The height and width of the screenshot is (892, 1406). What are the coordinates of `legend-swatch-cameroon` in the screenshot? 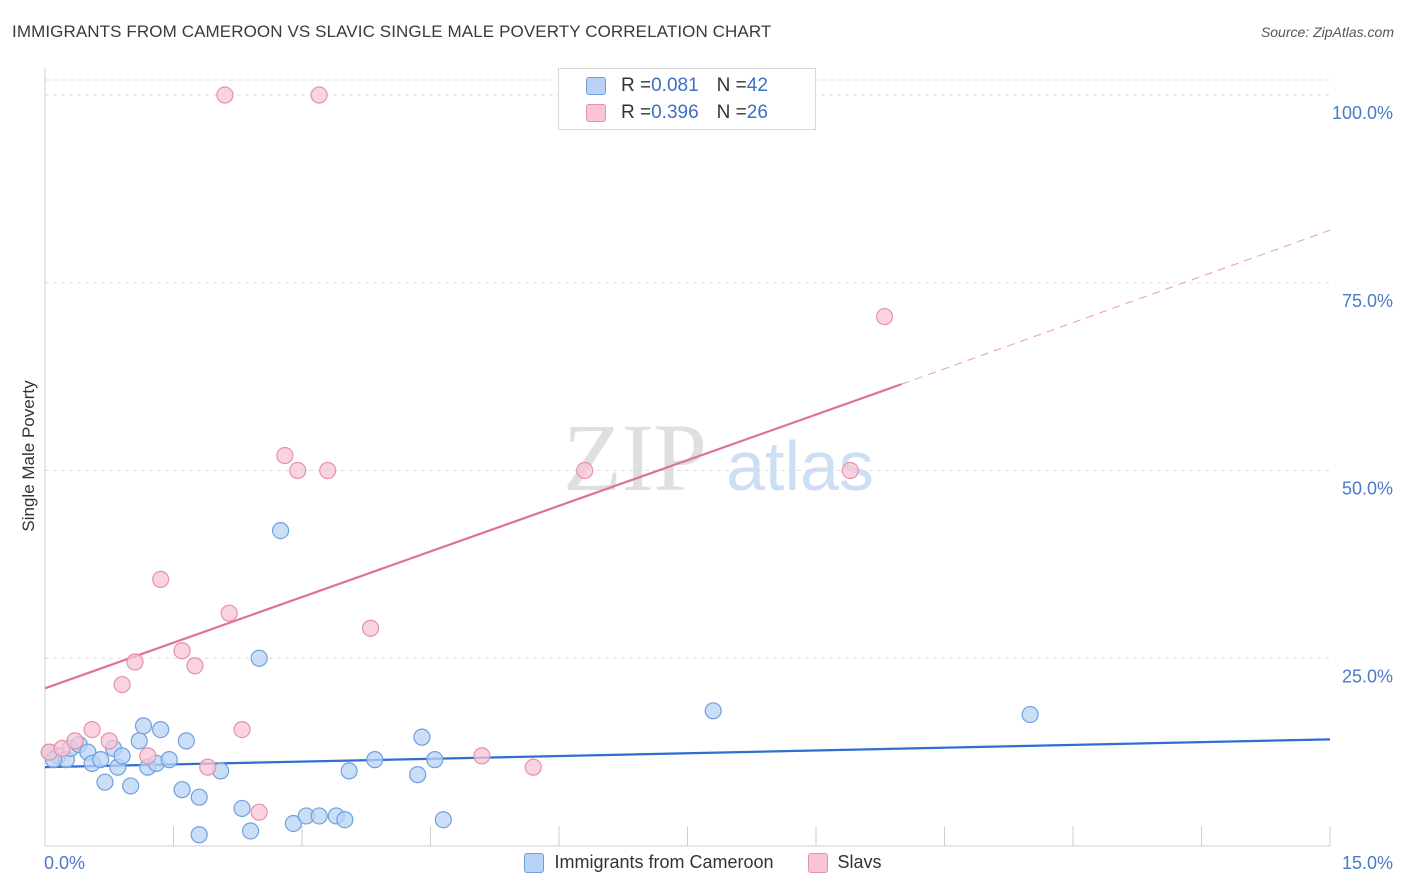 It's located at (534, 862).